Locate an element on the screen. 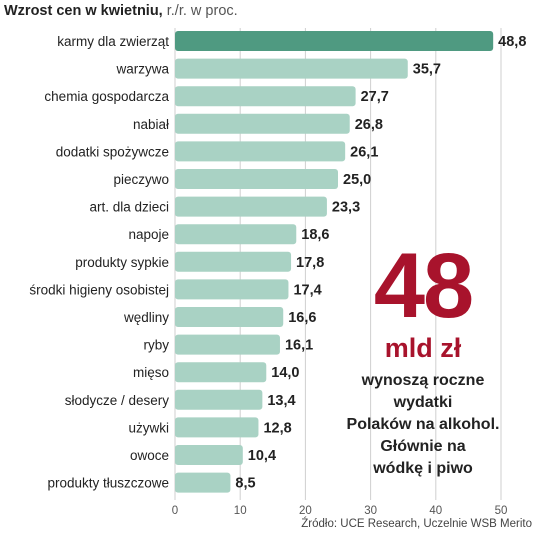 The width and height of the screenshot is (536, 536). value-label-0: 48,8 is located at coordinates (512, 42).